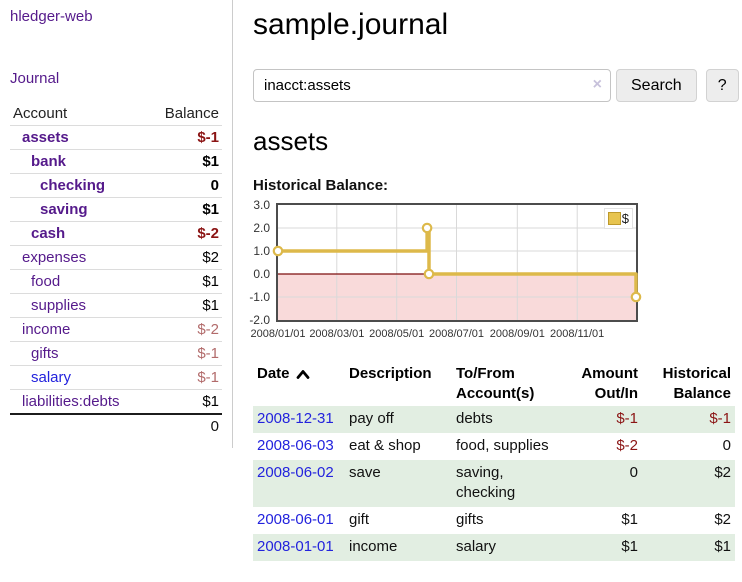  What do you see at coordinates (185, 425) in the screenshot?
I see `accounts-total-value: 0` at bounding box center [185, 425].